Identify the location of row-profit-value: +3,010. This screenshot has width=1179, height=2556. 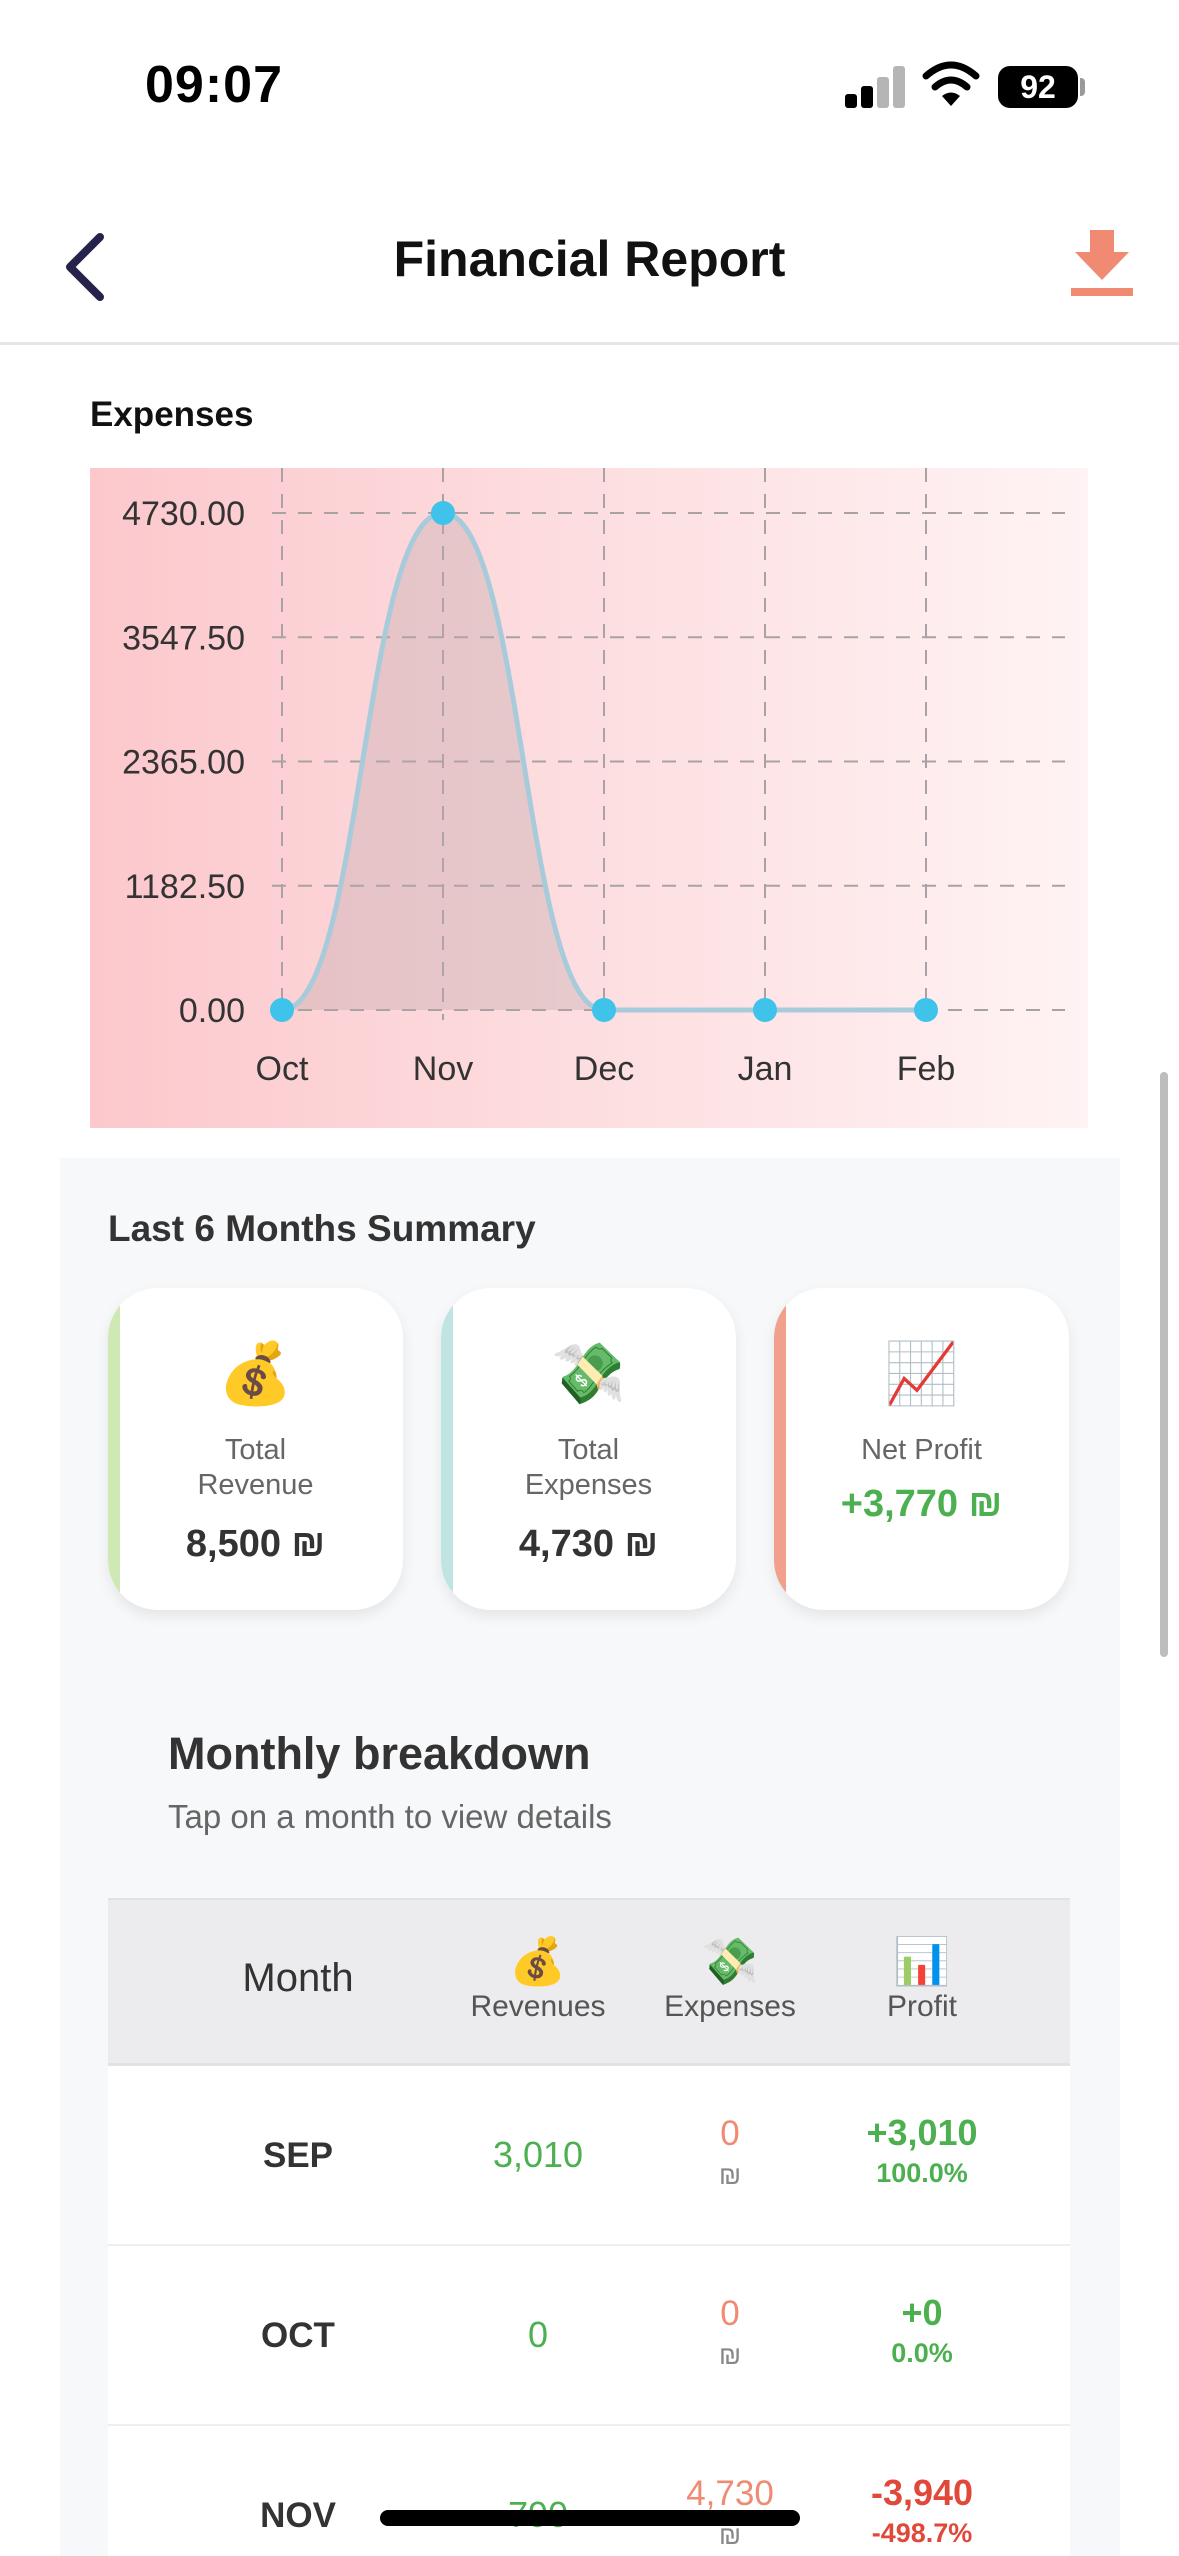
(922, 2132).